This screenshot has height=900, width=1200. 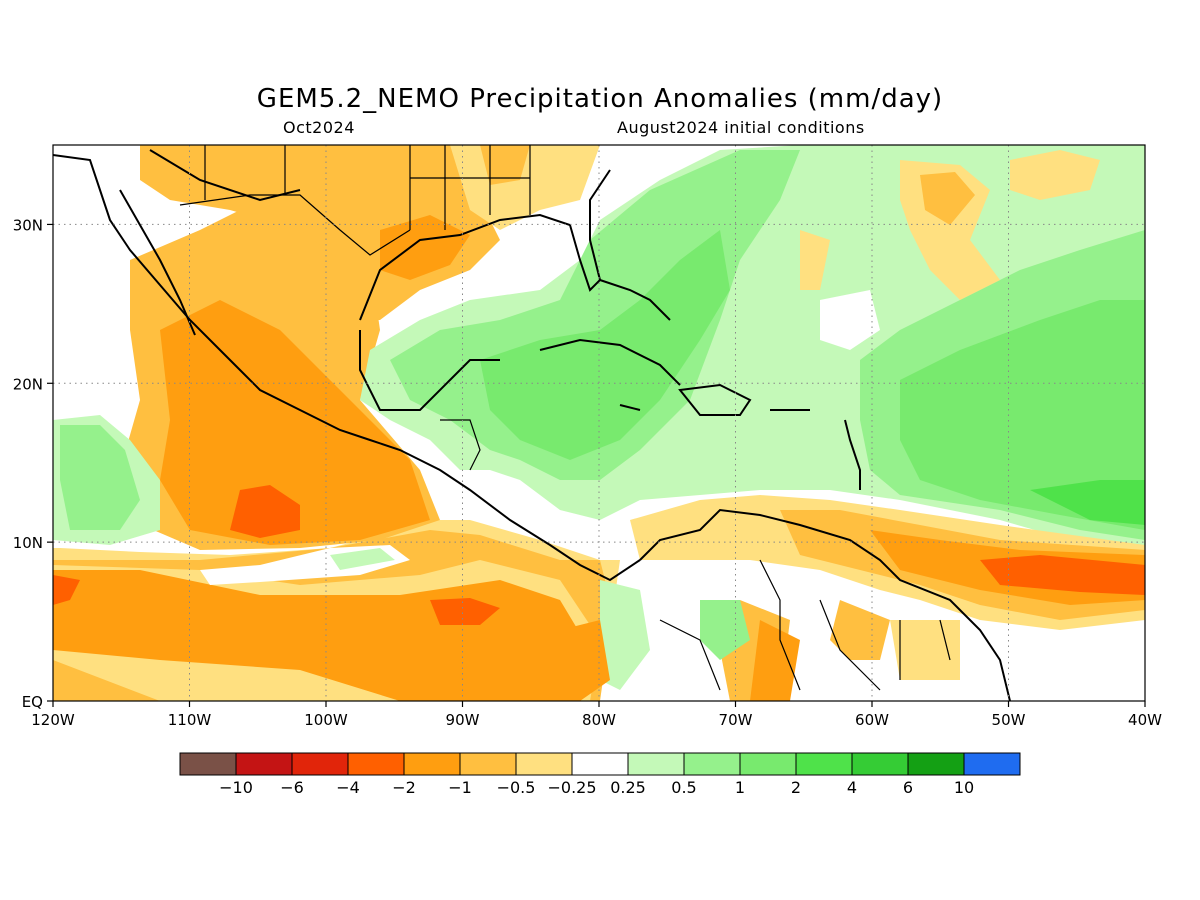 What do you see at coordinates (872, 720) in the screenshot?
I see `lon-tick-label: 60W` at bounding box center [872, 720].